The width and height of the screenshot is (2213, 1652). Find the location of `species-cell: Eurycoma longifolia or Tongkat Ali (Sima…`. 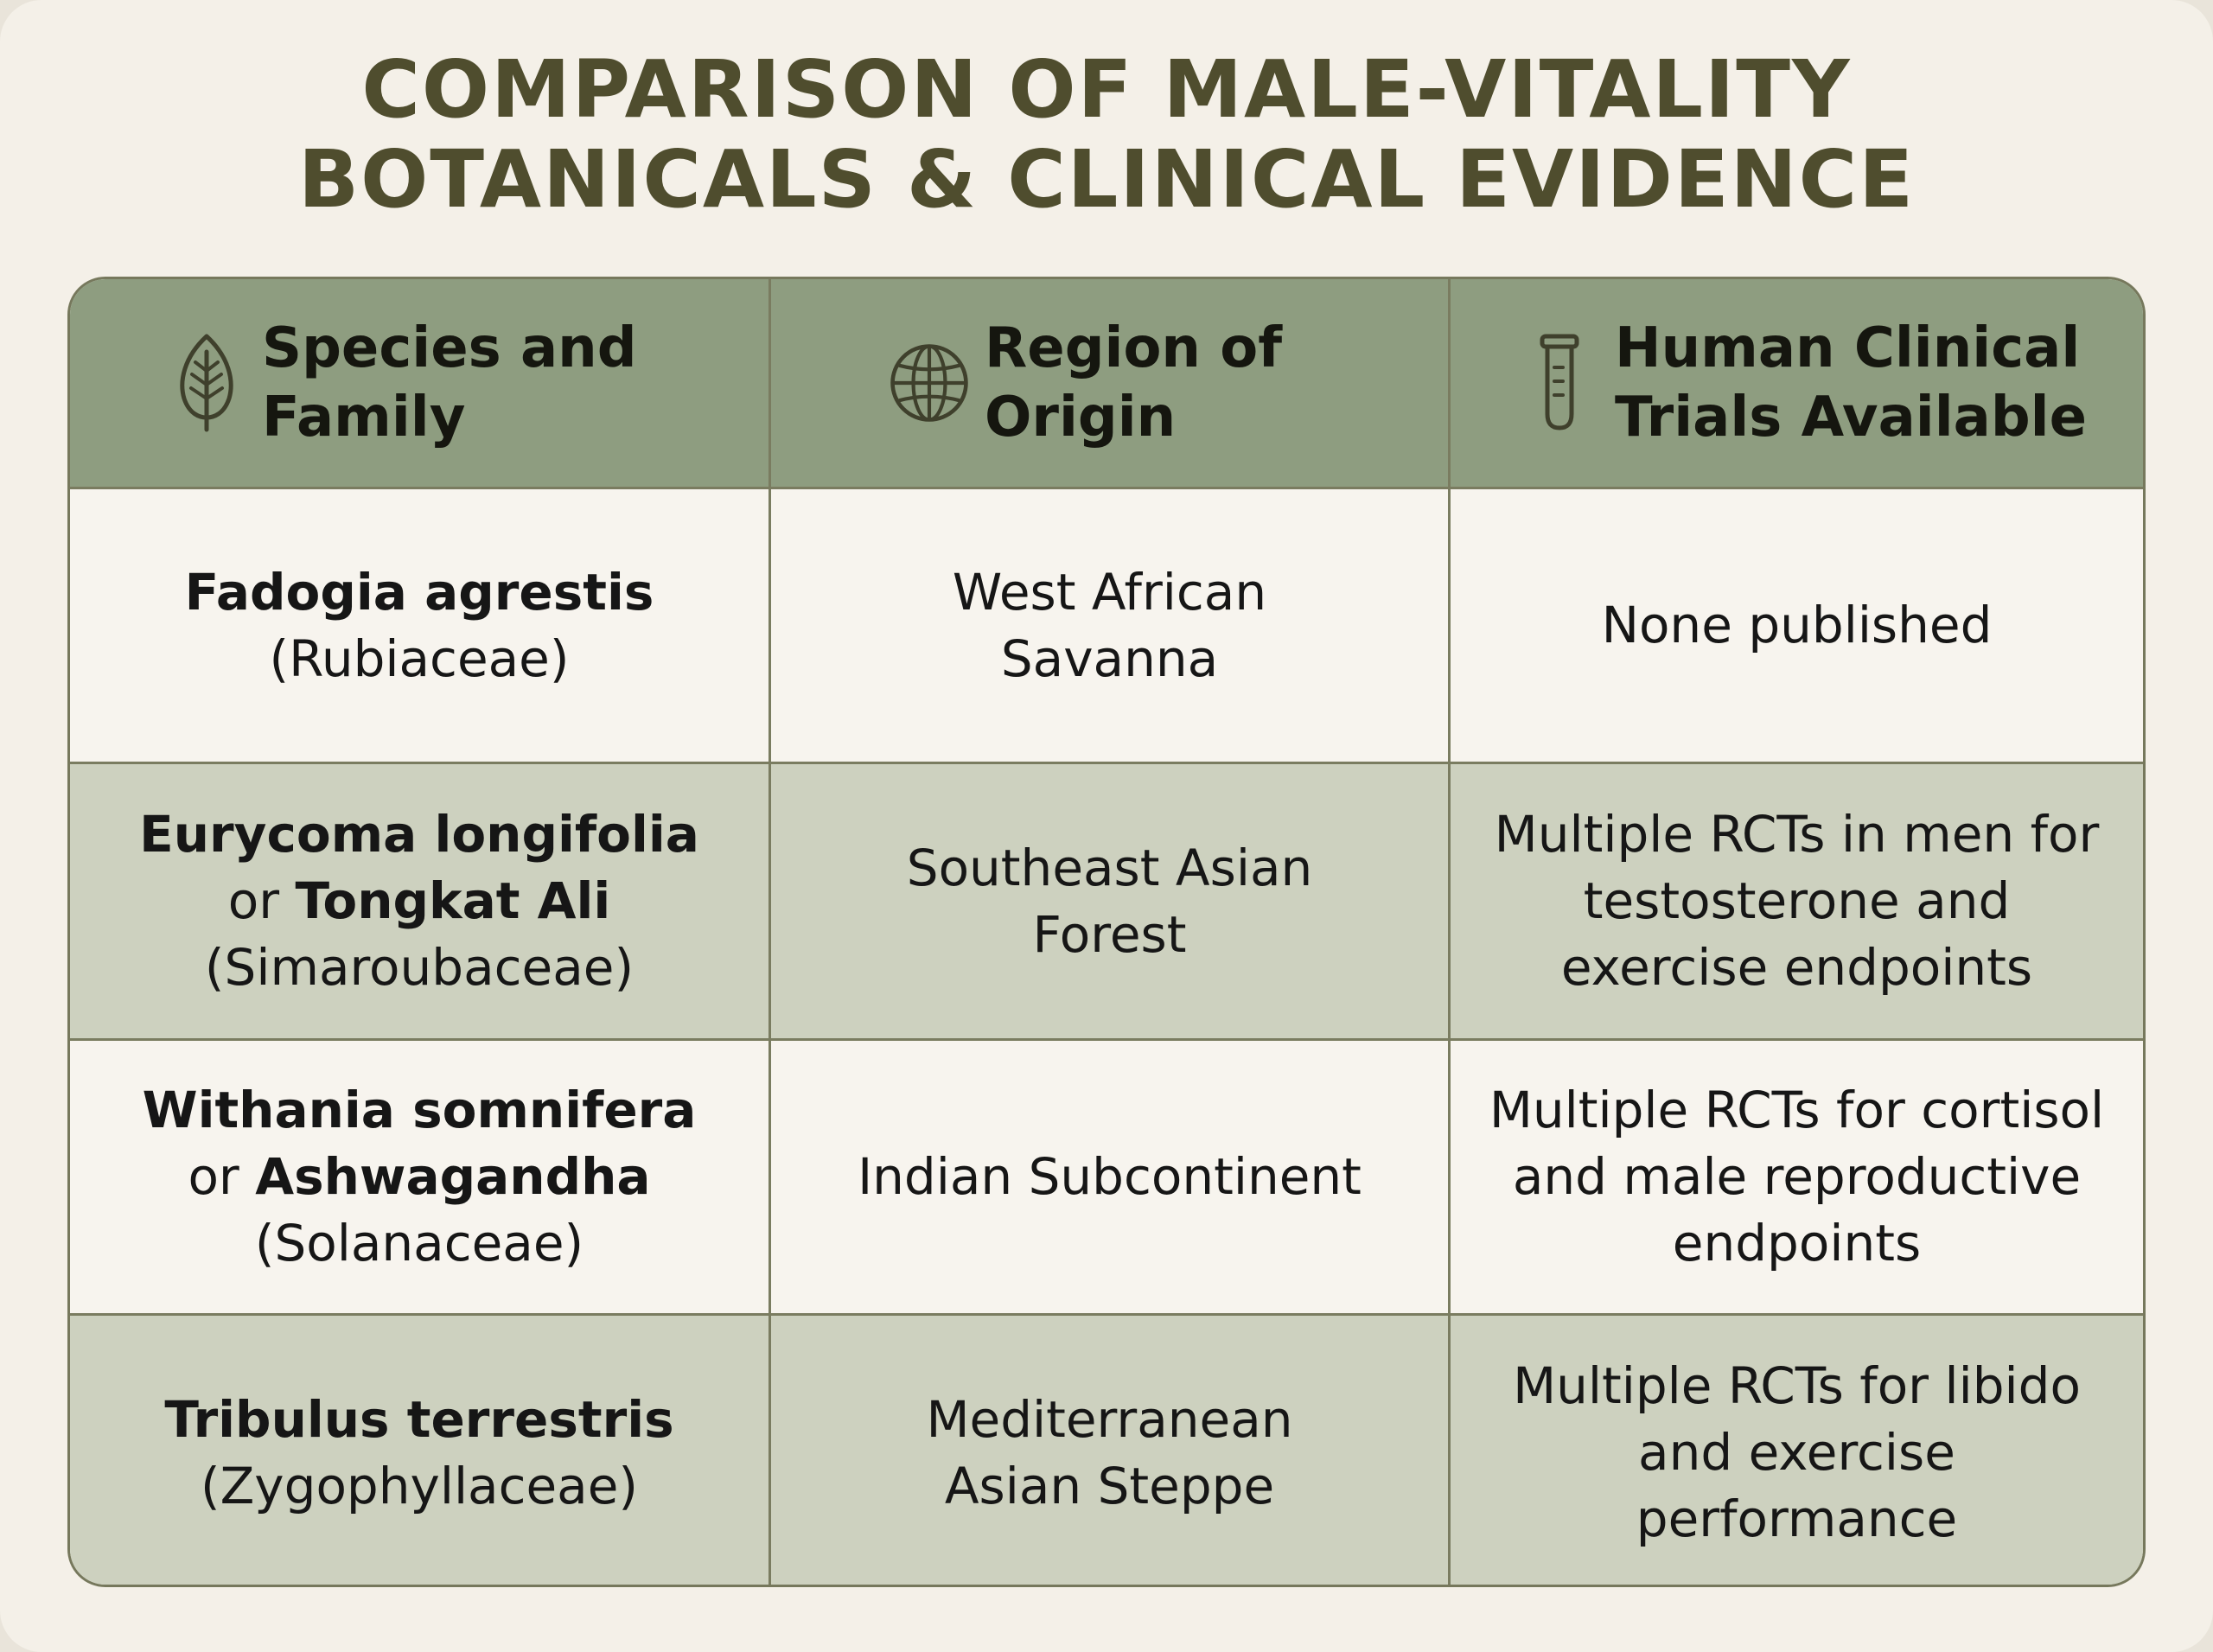

species-cell: Eurycoma longifolia or Tongkat Ali (Sima… is located at coordinates (419, 901).